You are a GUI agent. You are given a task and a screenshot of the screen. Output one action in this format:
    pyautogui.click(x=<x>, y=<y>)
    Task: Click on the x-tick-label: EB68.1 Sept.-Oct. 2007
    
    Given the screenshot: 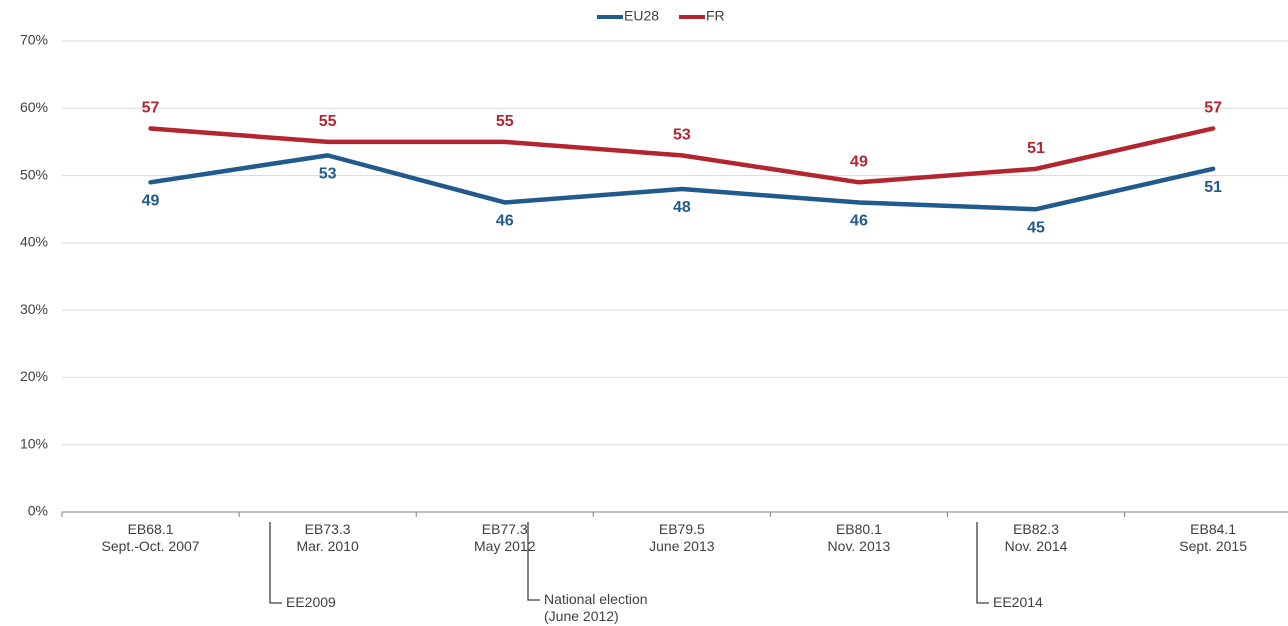 What is the action you would take?
    pyautogui.click(x=151, y=537)
    